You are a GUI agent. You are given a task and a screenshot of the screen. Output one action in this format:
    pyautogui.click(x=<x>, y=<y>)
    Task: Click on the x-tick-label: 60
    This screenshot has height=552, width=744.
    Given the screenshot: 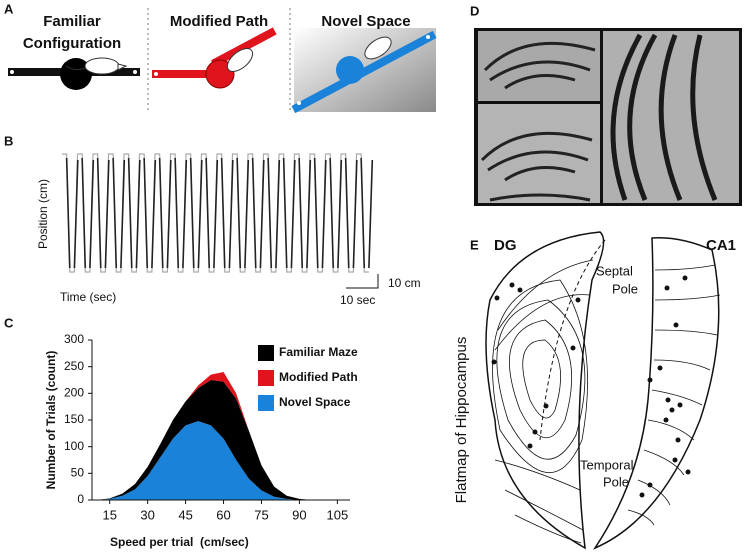 What is the action you would take?
    pyautogui.click(x=223, y=514)
    